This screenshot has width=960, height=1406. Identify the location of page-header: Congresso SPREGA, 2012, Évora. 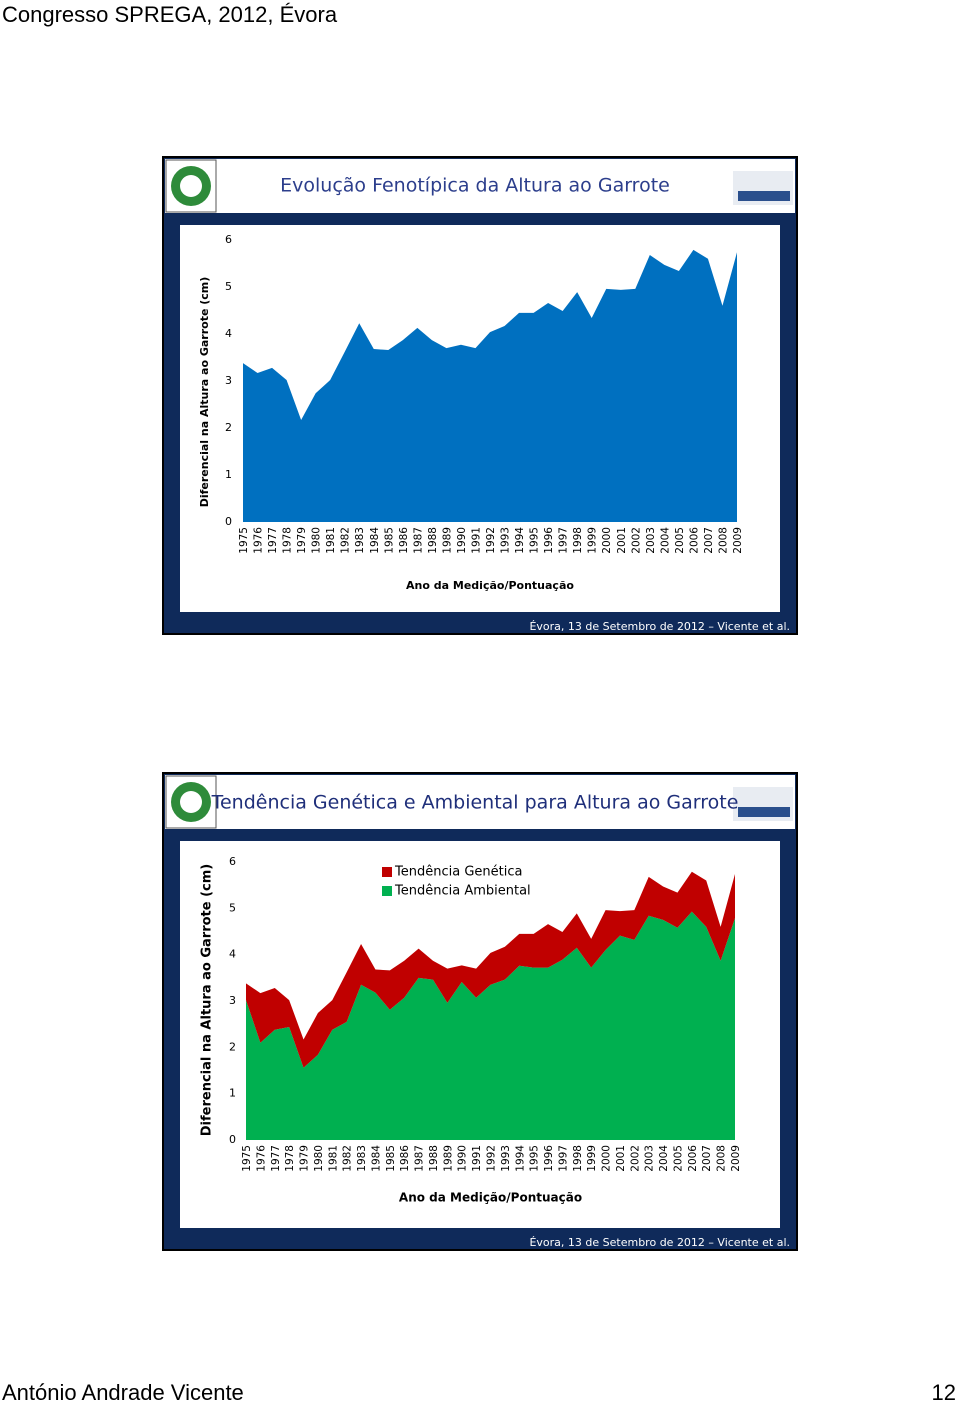
(170, 14).